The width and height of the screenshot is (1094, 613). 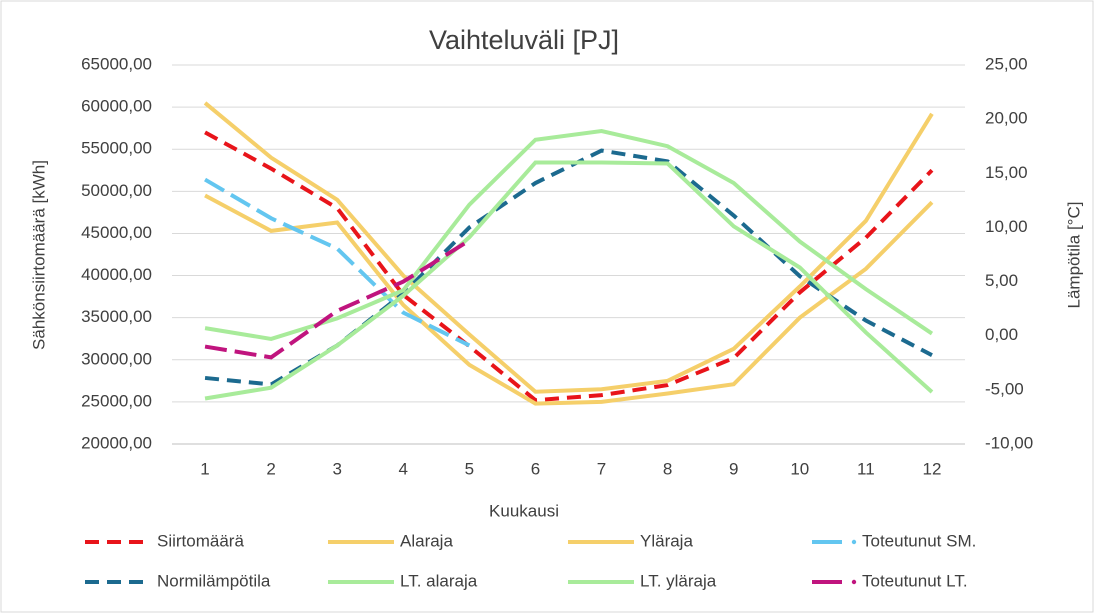 What do you see at coordinates (866, 468) in the screenshot?
I see `x-tick-label: 11` at bounding box center [866, 468].